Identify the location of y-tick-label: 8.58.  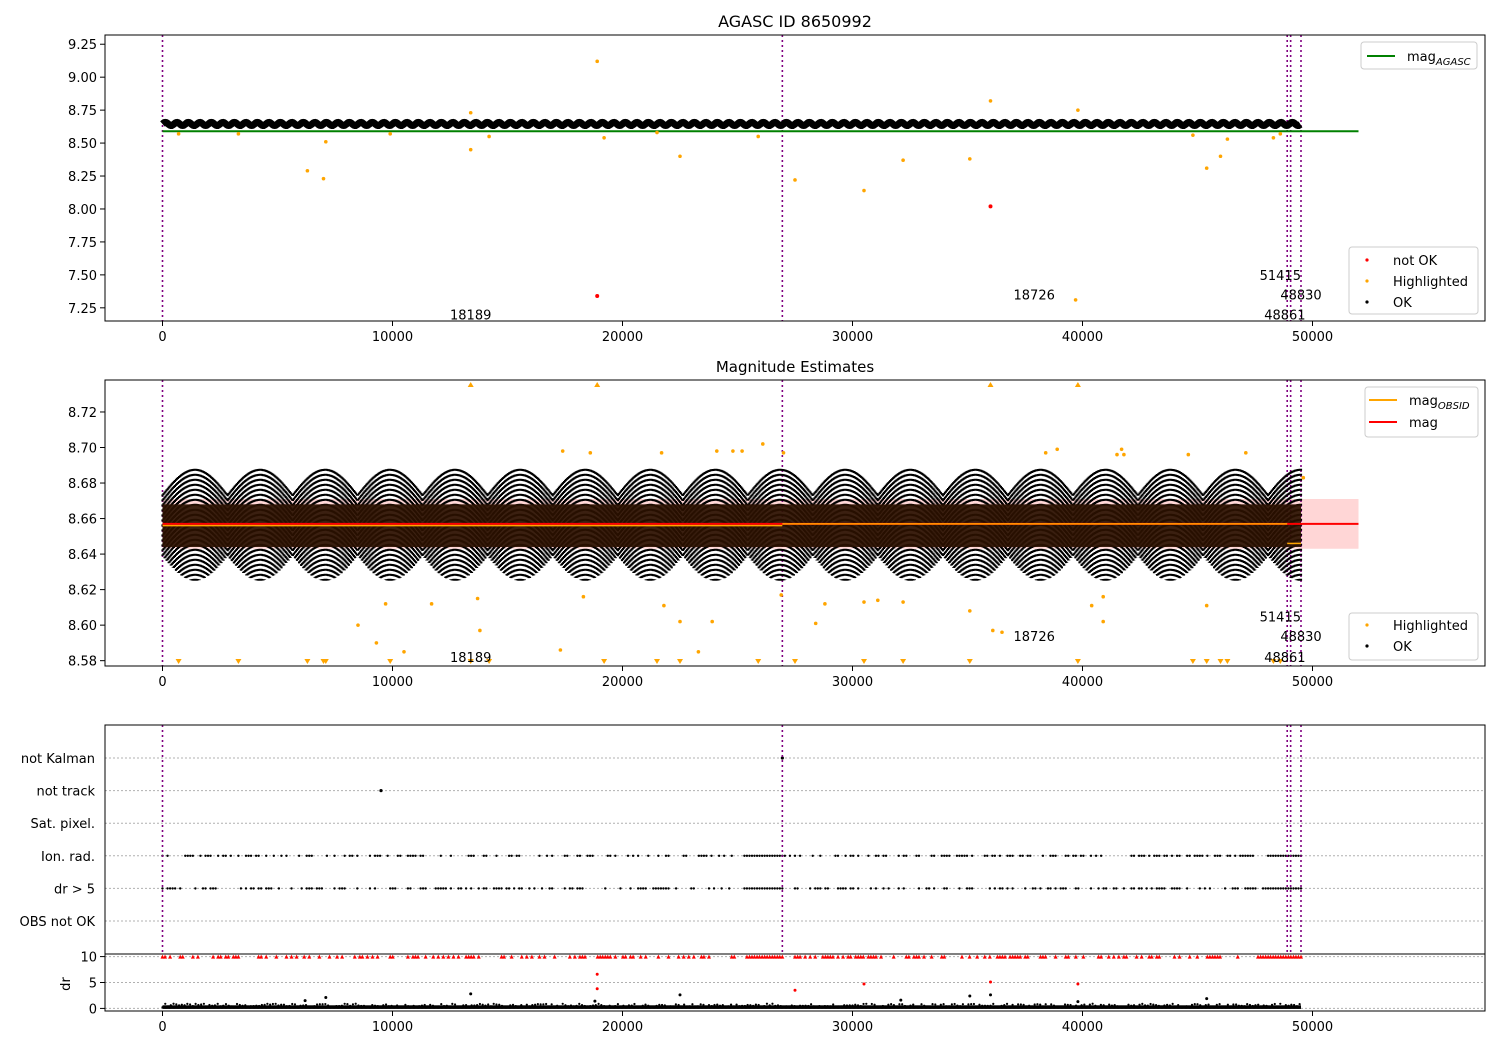
(82, 662).